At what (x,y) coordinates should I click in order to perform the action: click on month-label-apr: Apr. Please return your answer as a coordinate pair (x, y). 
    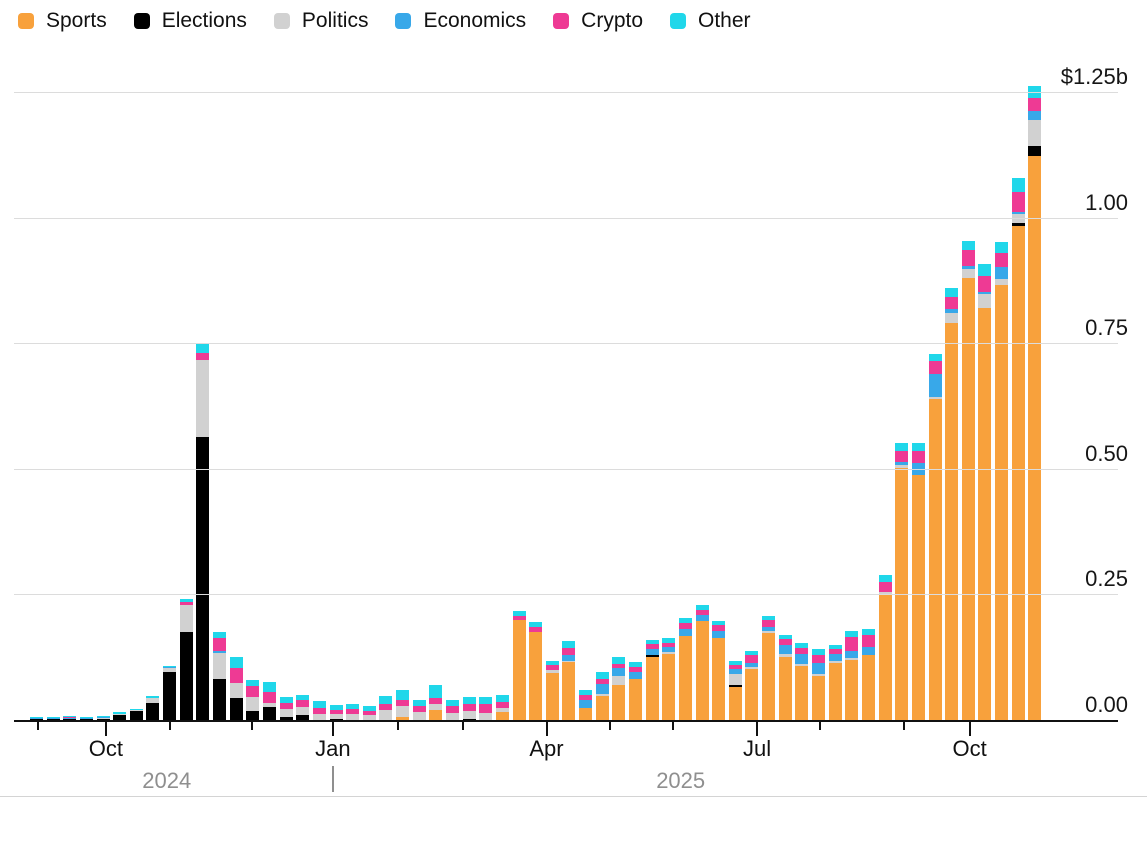
    Looking at the image, I should click on (546, 748).